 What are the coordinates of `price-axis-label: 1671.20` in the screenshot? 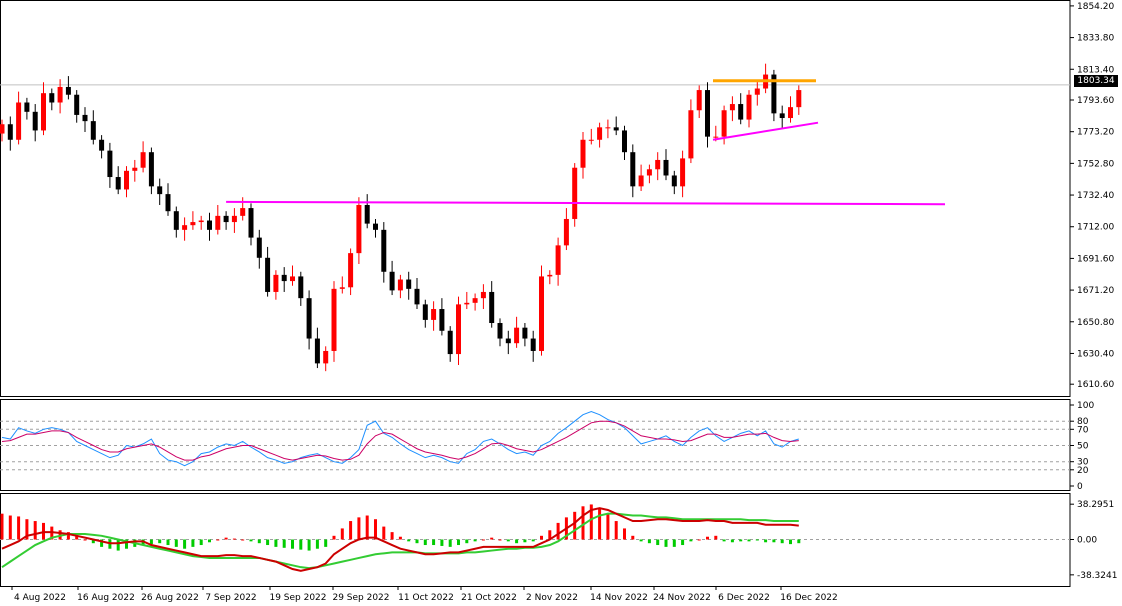 It's located at (1095, 291).